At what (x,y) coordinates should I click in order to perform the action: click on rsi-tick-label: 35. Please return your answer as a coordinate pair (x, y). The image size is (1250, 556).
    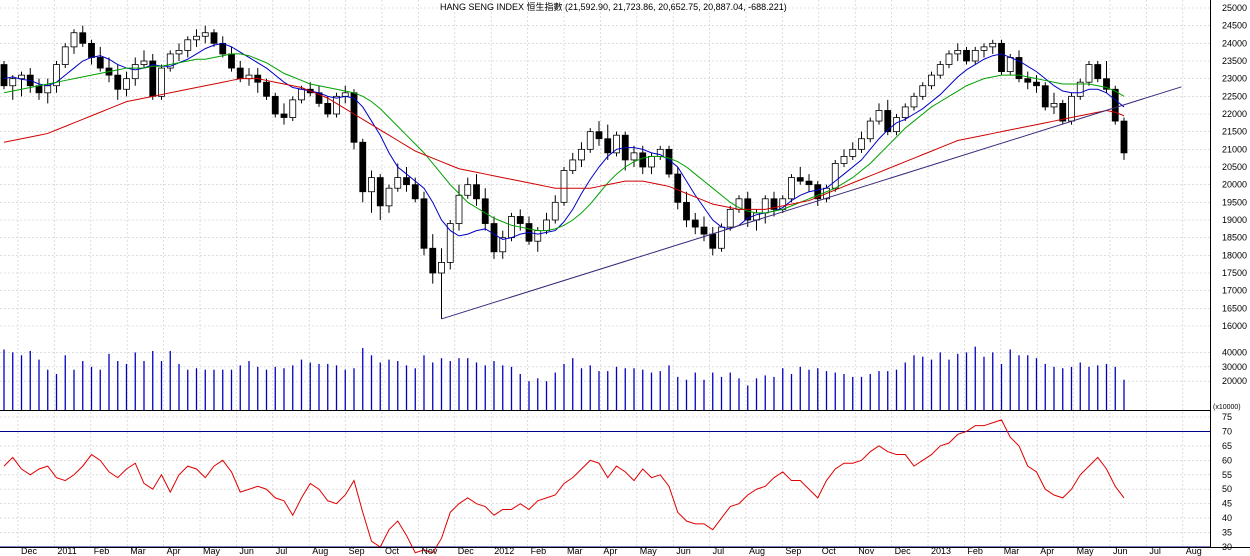
    Looking at the image, I should click on (1227, 533).